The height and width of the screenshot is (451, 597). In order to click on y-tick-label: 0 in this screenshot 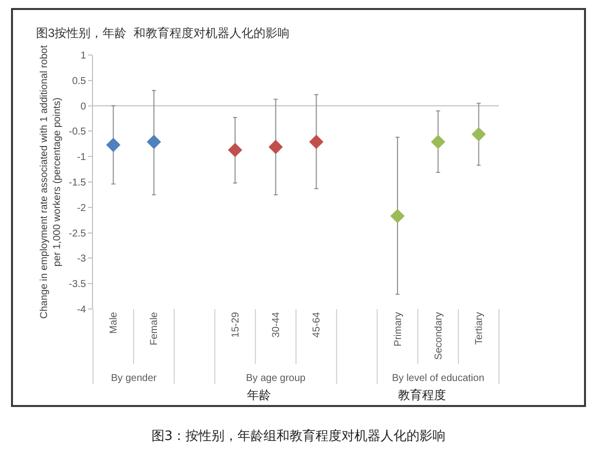, I will do `click(83, 106)`.